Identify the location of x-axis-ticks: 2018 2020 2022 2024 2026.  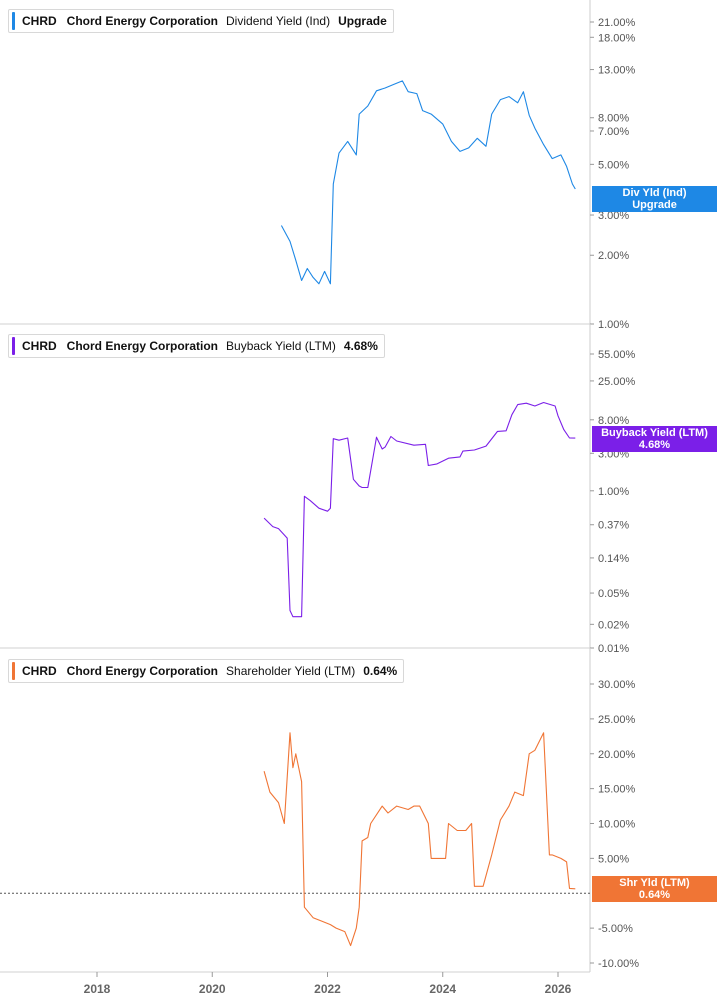
(328, 984).